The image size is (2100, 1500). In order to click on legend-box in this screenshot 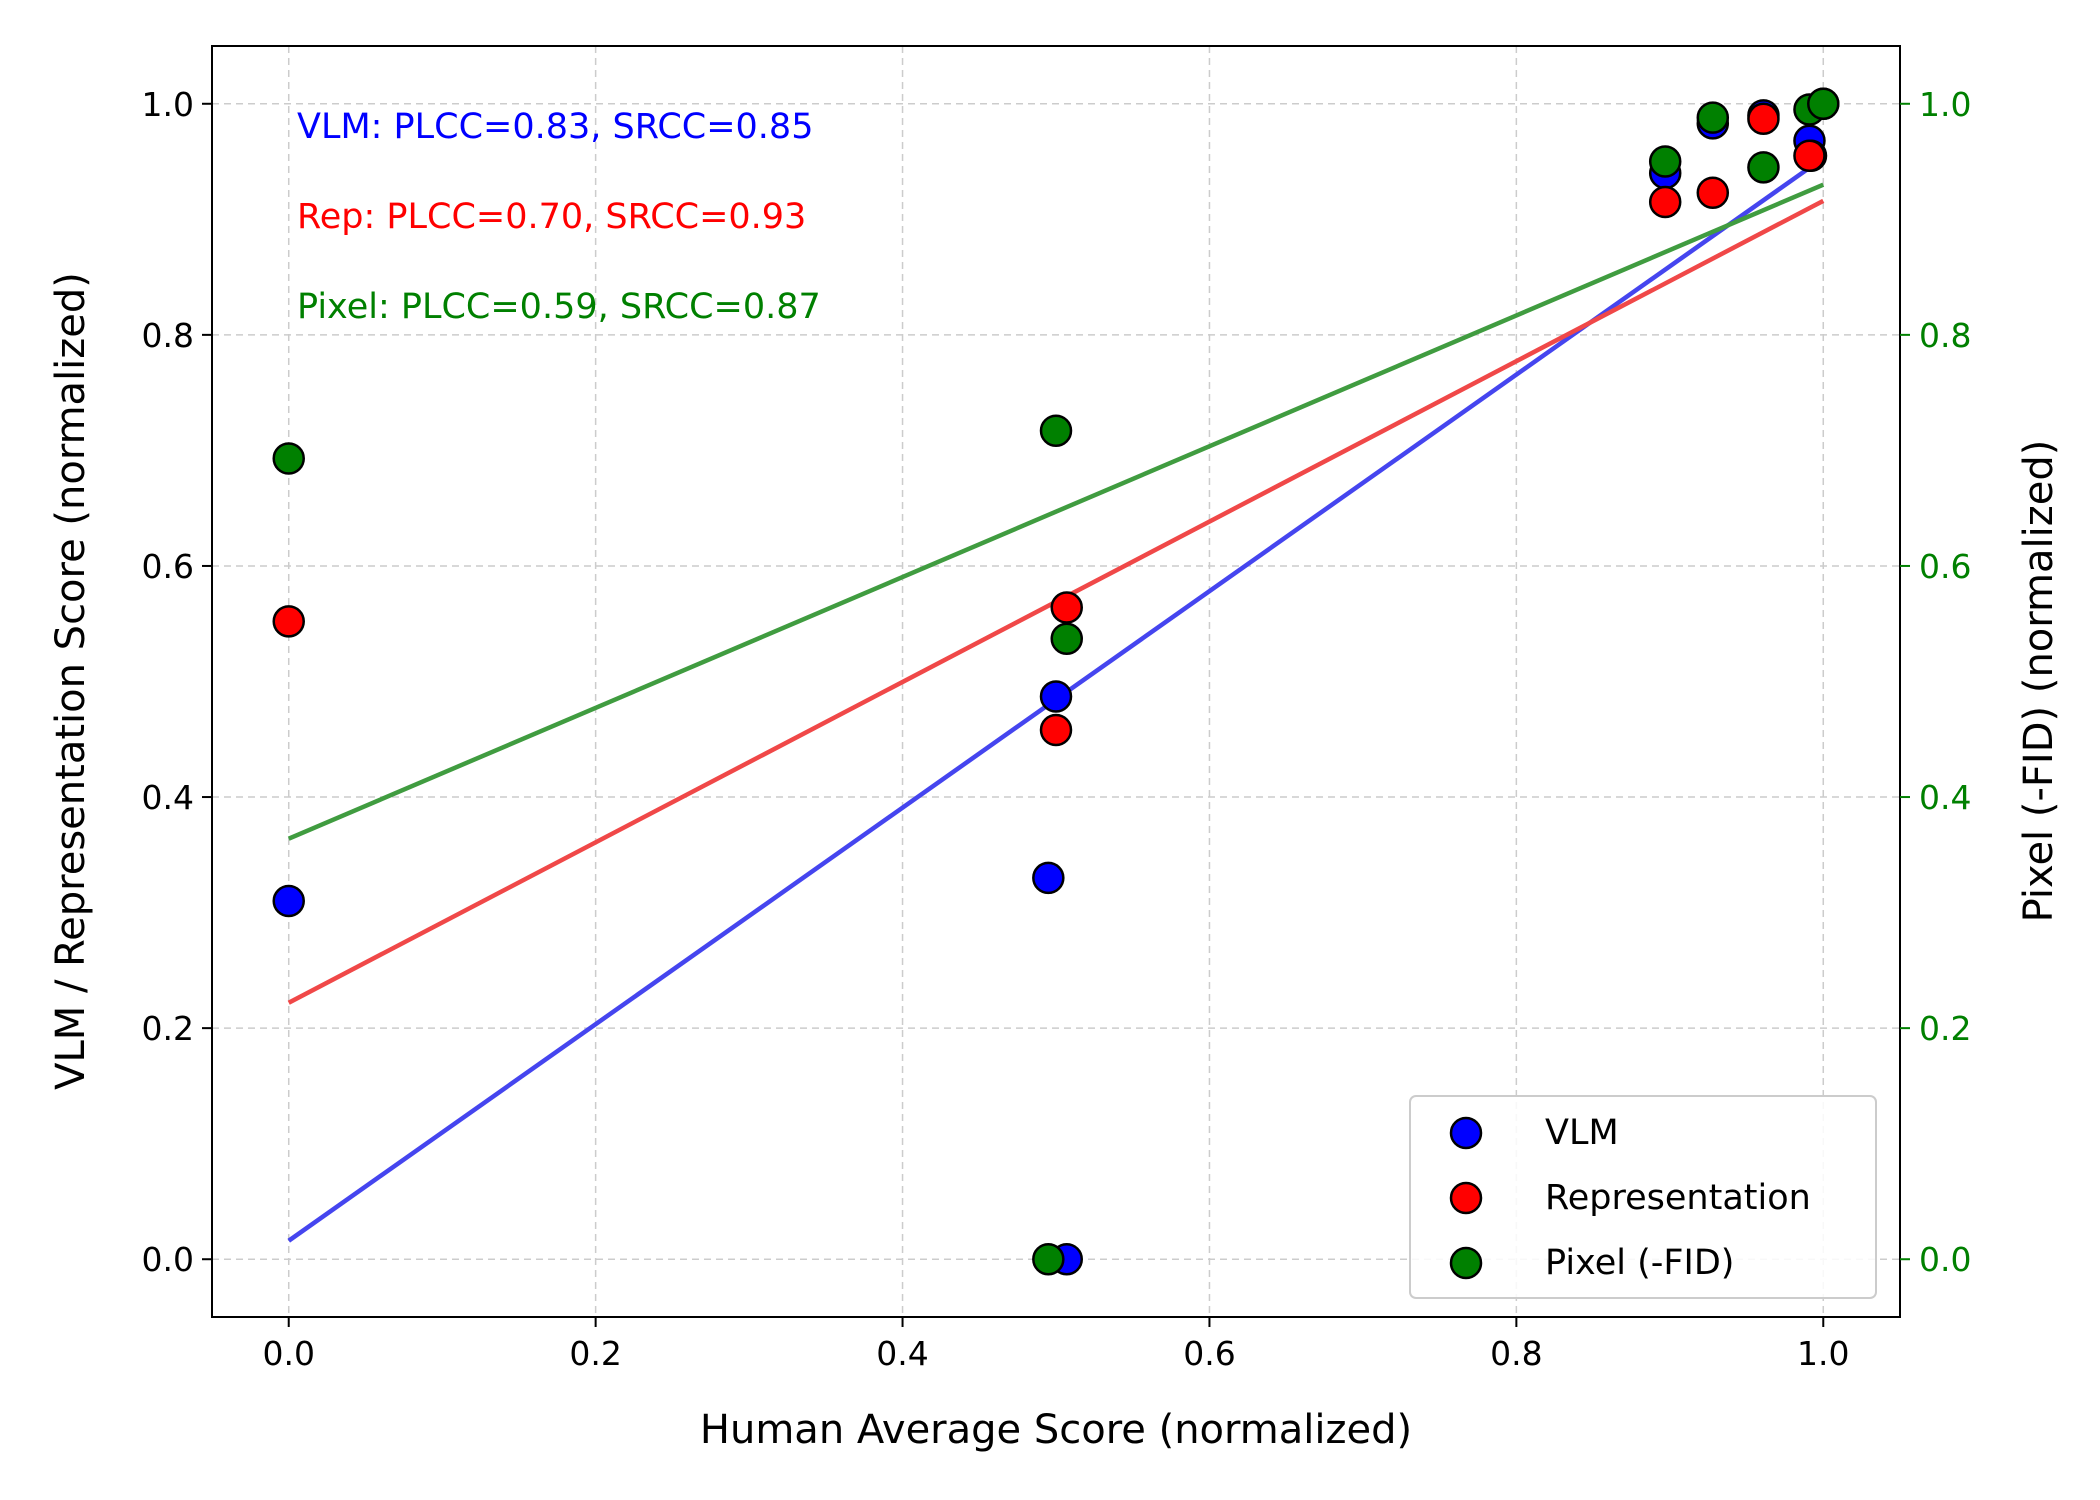, I will do `click(1643, 1197)`.